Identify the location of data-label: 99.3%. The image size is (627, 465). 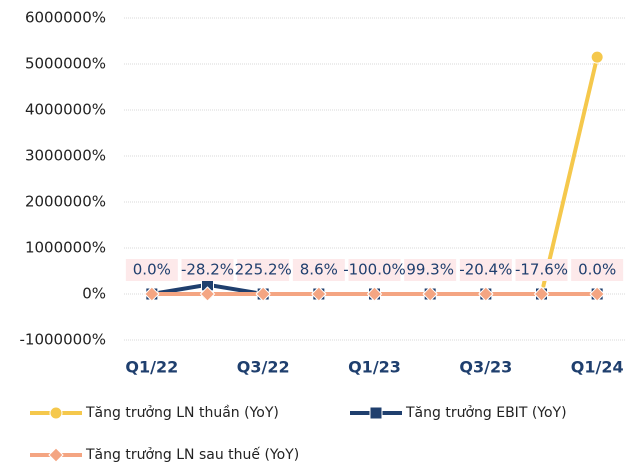
(430, 270).